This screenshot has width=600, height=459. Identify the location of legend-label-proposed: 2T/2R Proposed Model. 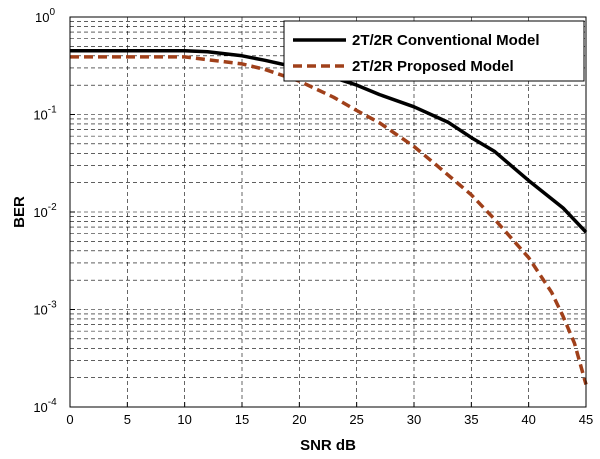
(433, 66).